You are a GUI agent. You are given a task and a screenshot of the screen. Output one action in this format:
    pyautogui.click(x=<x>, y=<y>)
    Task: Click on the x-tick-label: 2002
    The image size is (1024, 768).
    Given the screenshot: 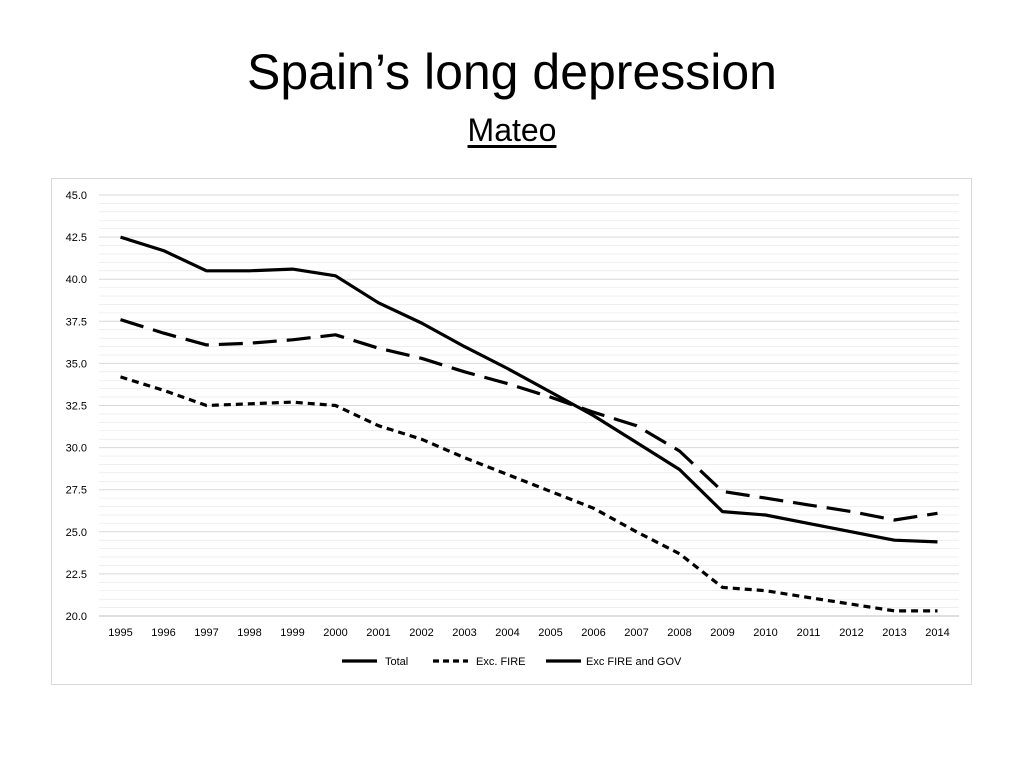 What is the action you would take?
    pyautogui.click(x=421, y=633)
    